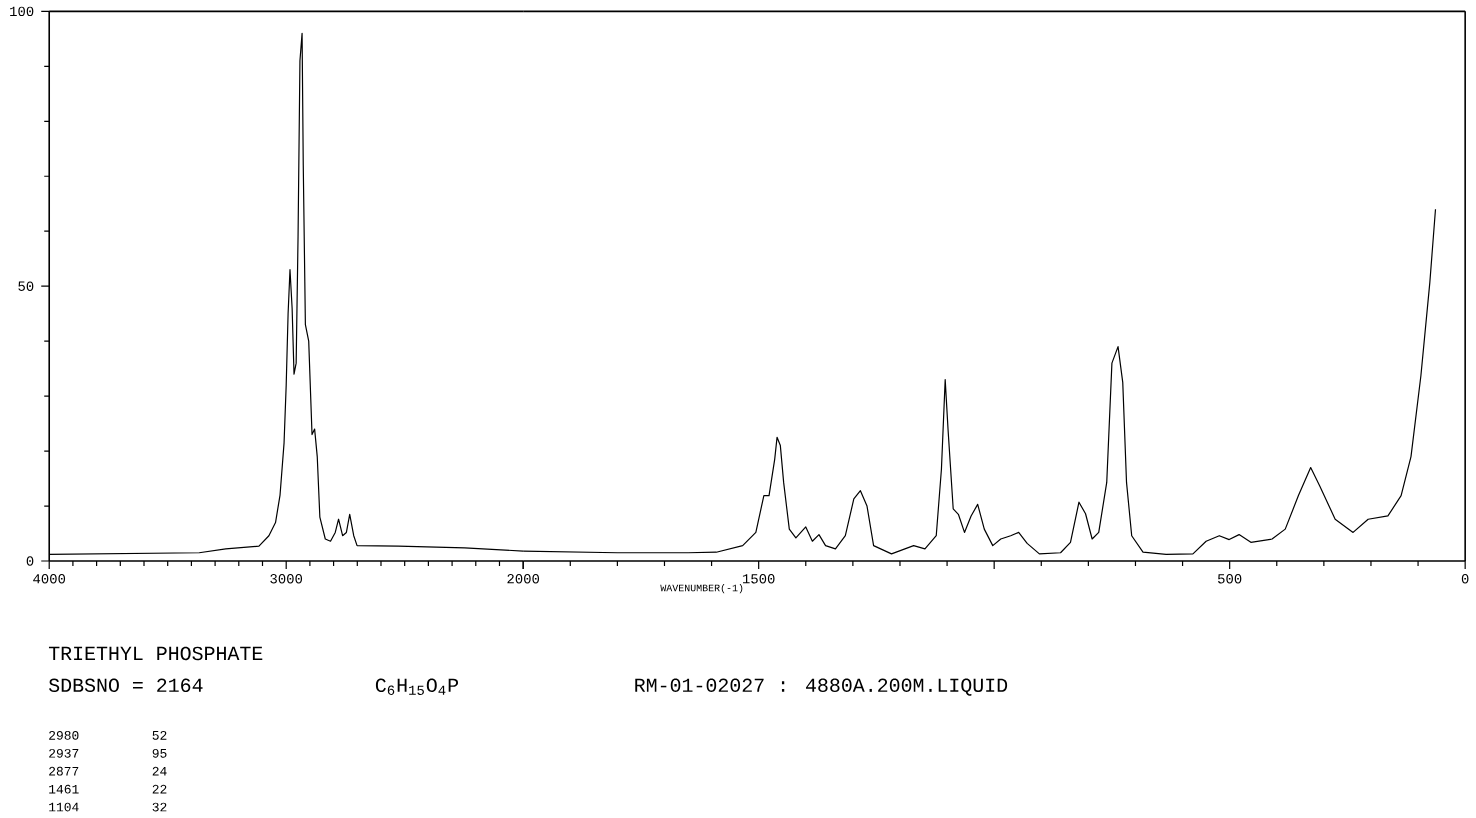  Describe the element at coordinates (126, 685) in the screenshot. I see `text: SDBSNO = 2164` at that location.